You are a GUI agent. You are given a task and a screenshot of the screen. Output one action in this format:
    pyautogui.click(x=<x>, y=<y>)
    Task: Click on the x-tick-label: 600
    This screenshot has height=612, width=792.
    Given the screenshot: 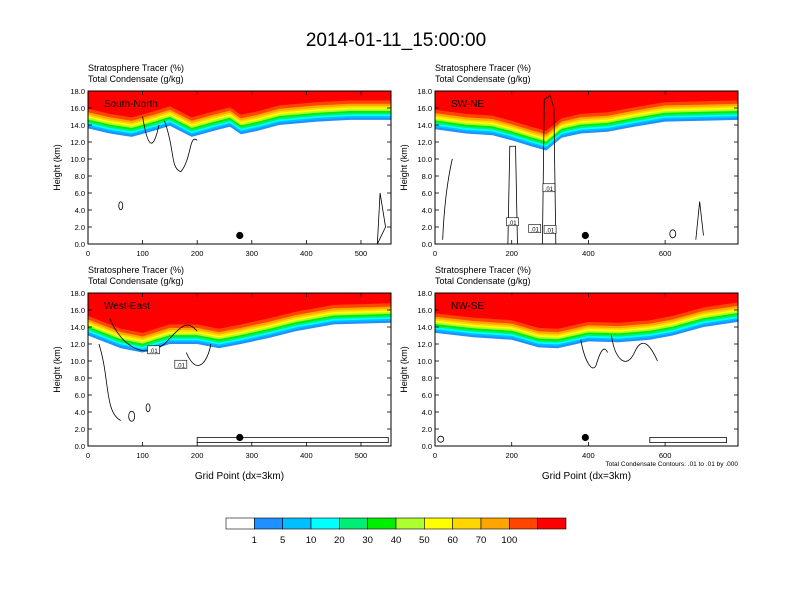 What is the action you would take?
    pyautogui.click(x=665, y=455)
    